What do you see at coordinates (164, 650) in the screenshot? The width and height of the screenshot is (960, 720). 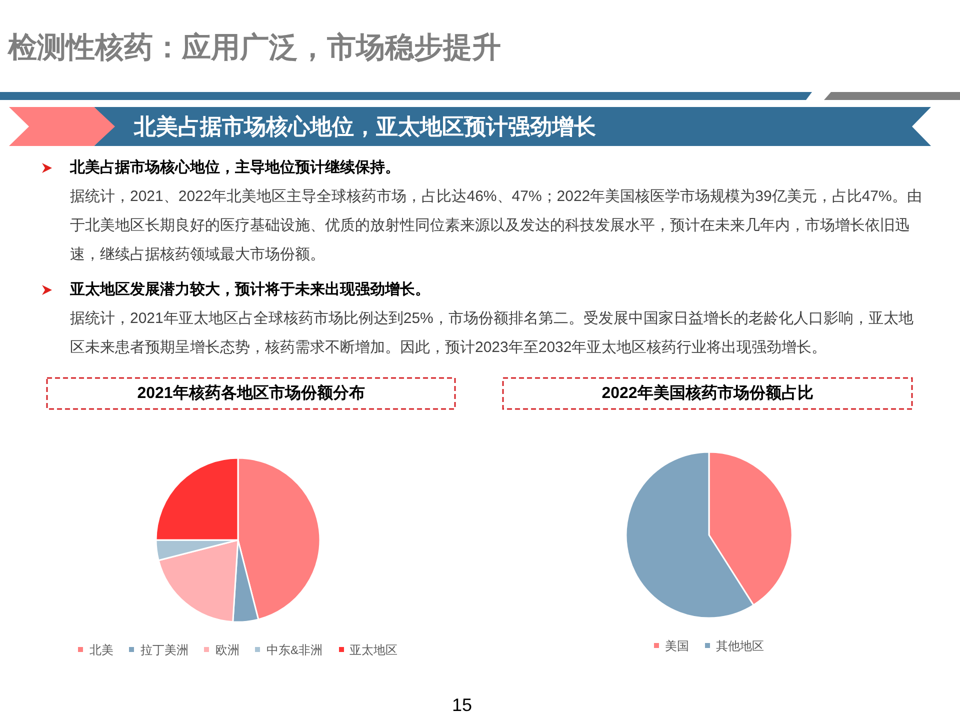 I see `legend-label: 拉丁美洲` at bounding box center [164, 650].